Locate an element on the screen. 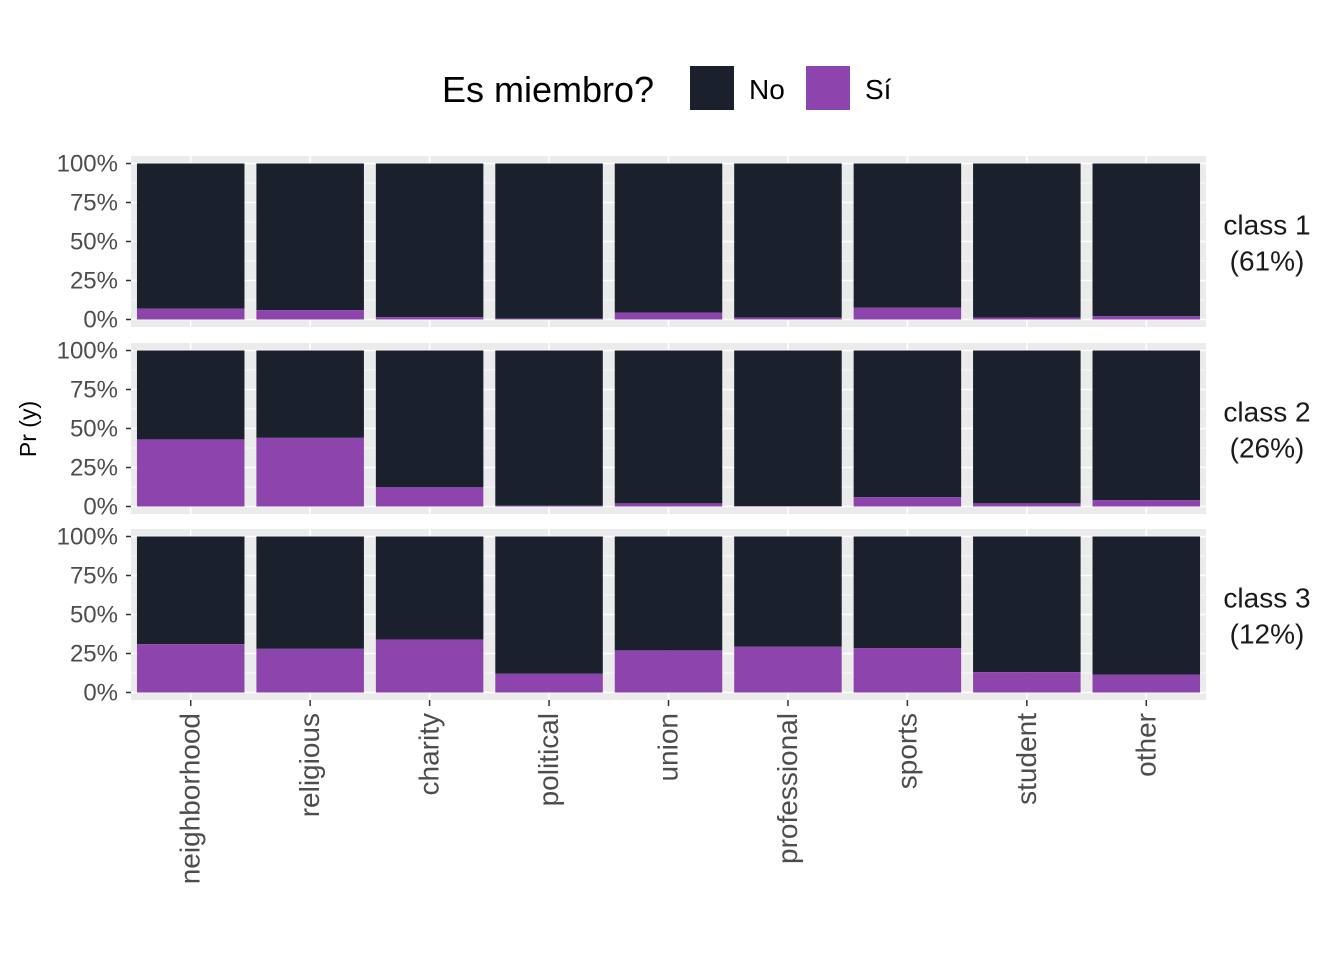 Image resolution: width=1344 pixels, height=960 pixels. x-tick-label: other is located at coordinates (1145, 745).